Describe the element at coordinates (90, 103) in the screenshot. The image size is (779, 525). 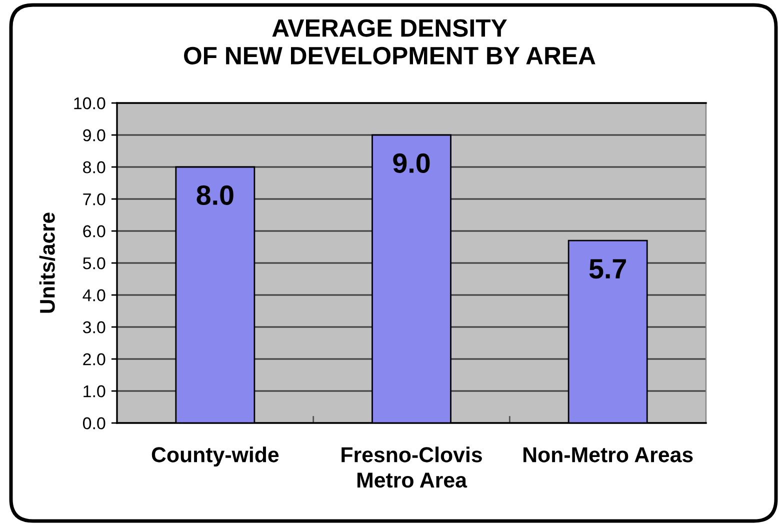
I see `y-tick-label: 10.0` at that location.